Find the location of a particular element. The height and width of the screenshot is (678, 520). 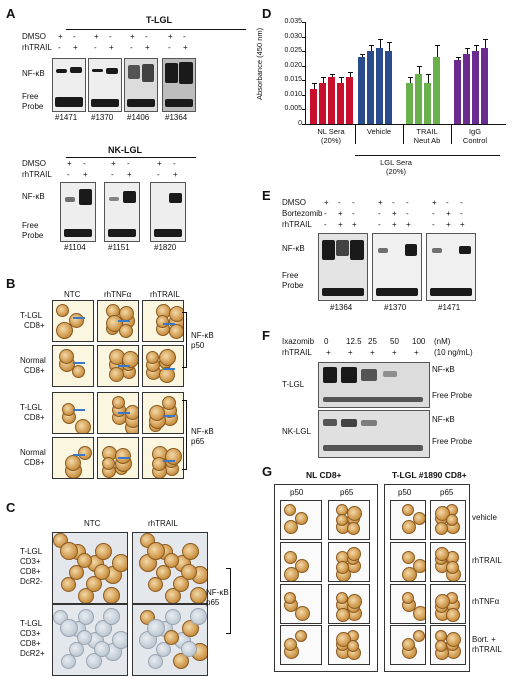

row-label-line1: T-LGL is located at coordinates (31, 407).